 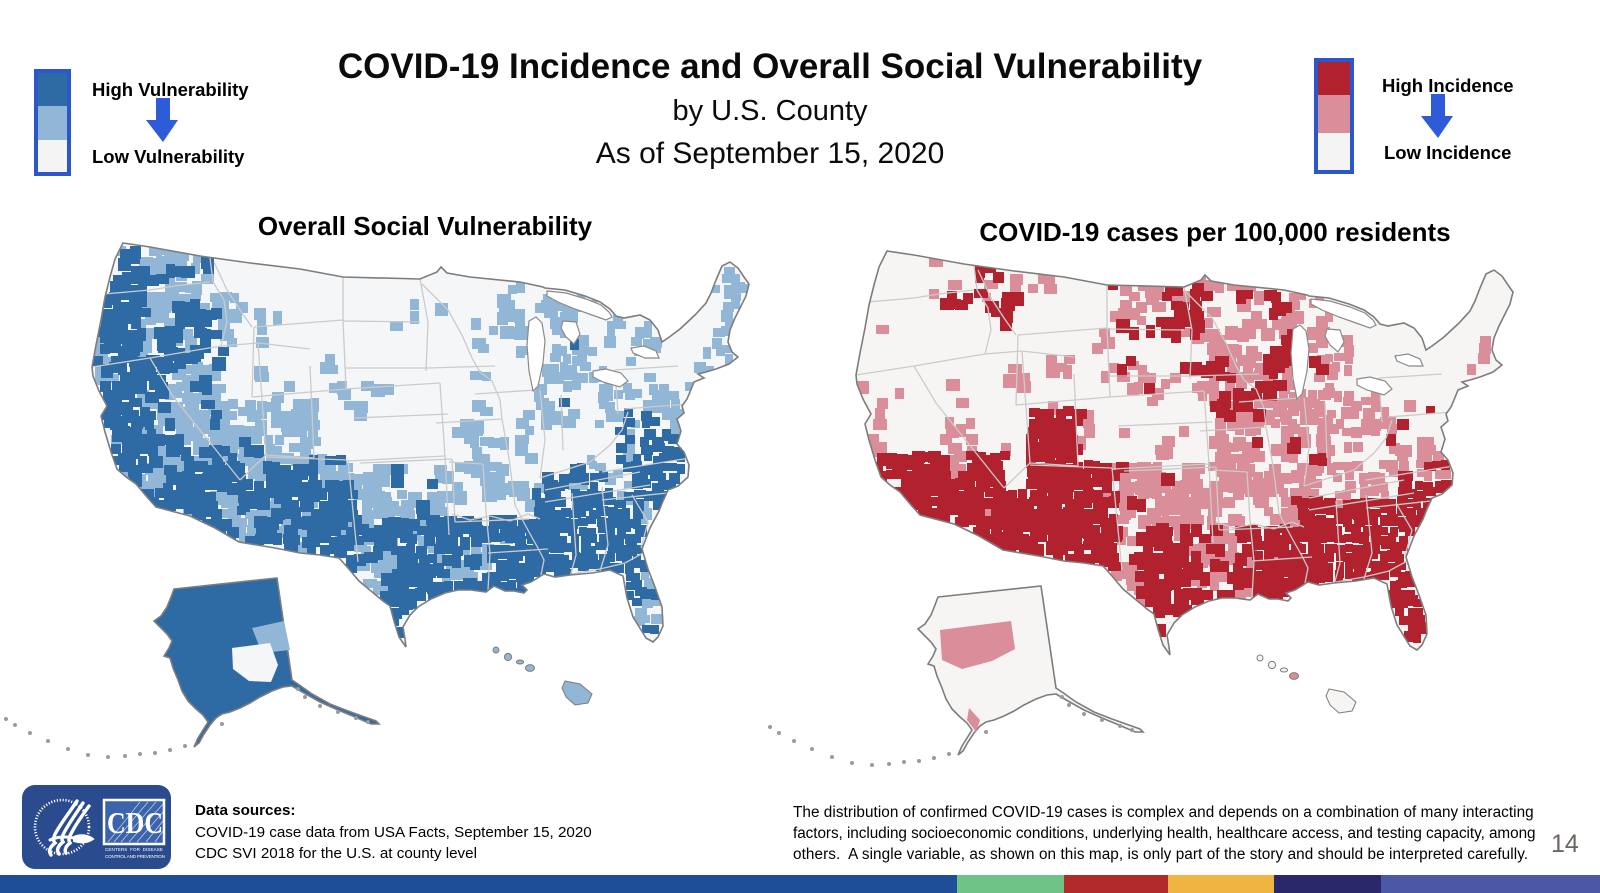 I want to click on svg-text: CENTERS FOR DISEASE, so click(x=134, y=849).